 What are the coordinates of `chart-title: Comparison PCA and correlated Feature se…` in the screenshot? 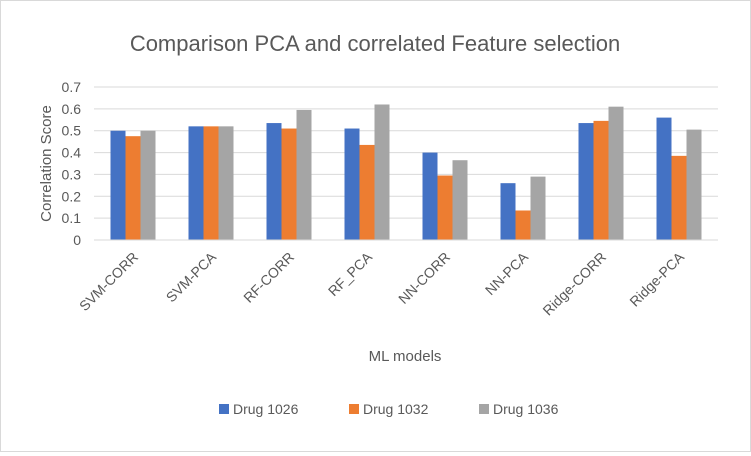 It's located at (375, 43).